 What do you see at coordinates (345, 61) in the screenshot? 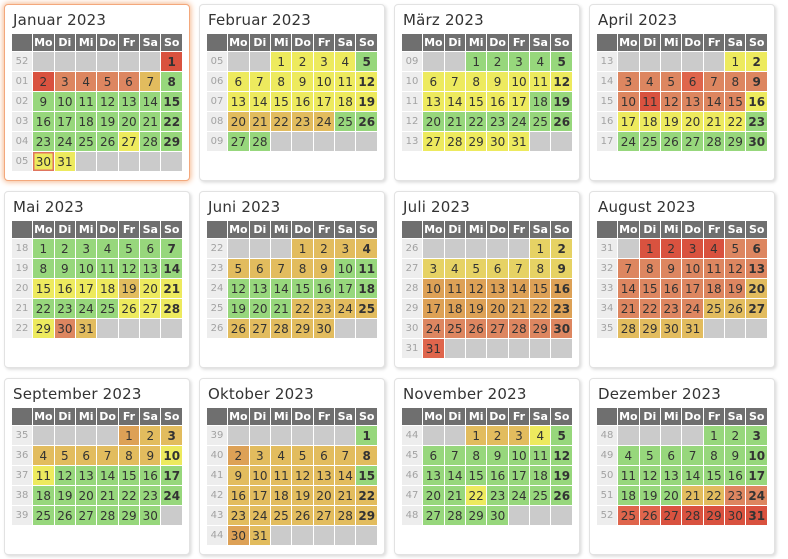
I see `day-cell: 4` at bounding box center [345, 61].